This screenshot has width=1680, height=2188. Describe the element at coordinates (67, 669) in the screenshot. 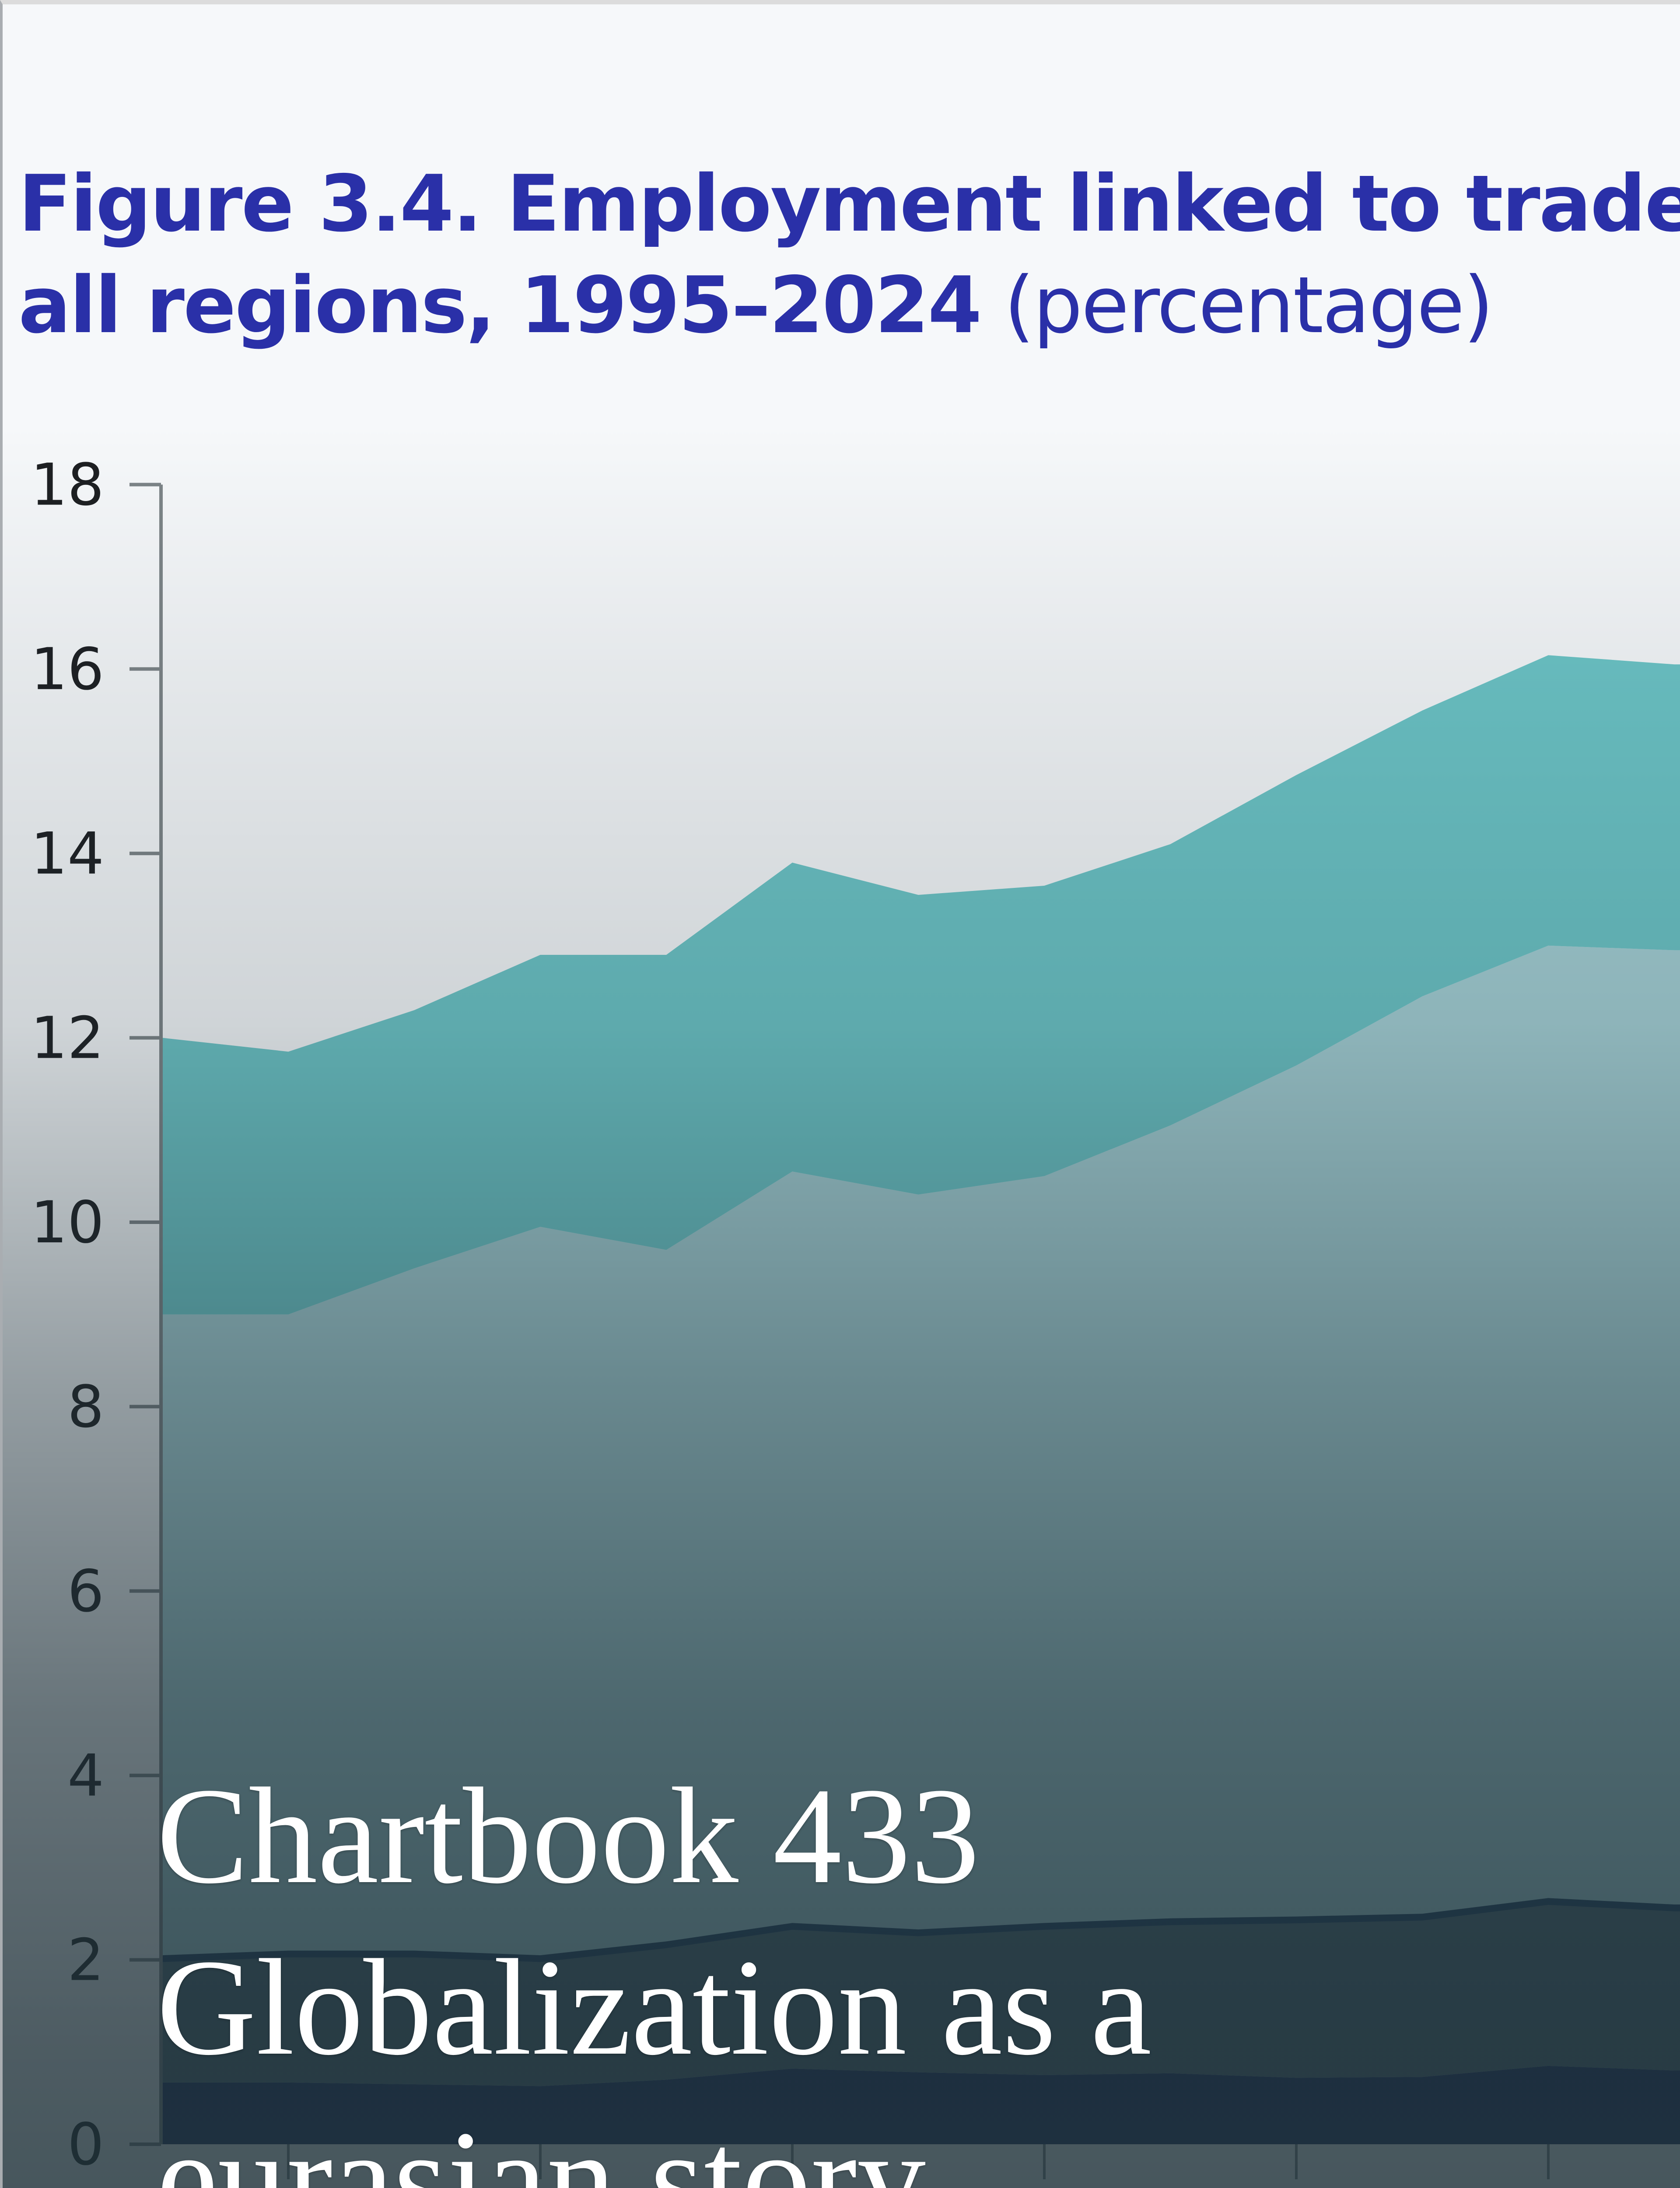

I see `y-tick-label: 16` at that location.